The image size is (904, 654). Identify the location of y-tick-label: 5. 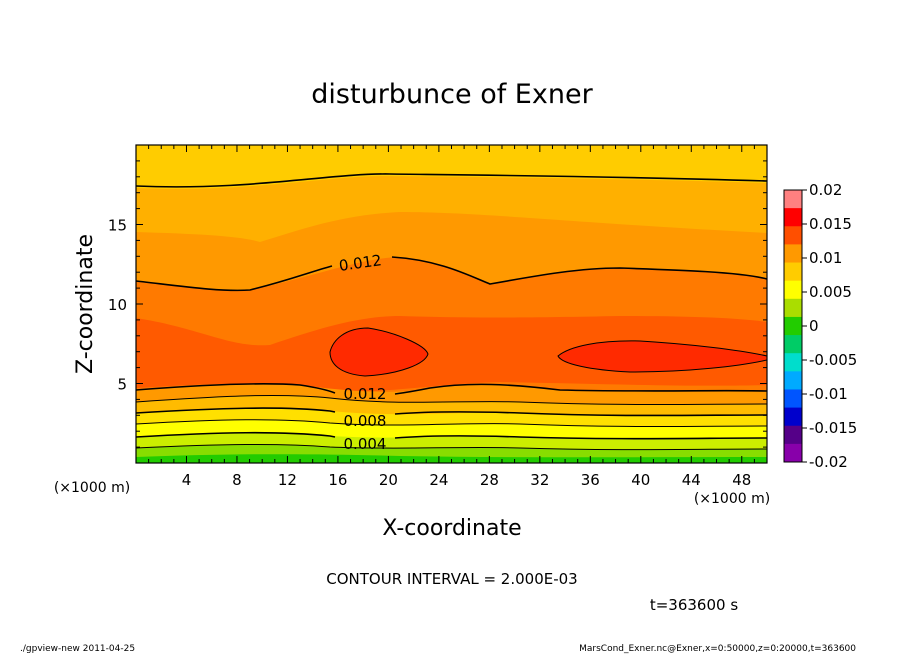
(122, 385).